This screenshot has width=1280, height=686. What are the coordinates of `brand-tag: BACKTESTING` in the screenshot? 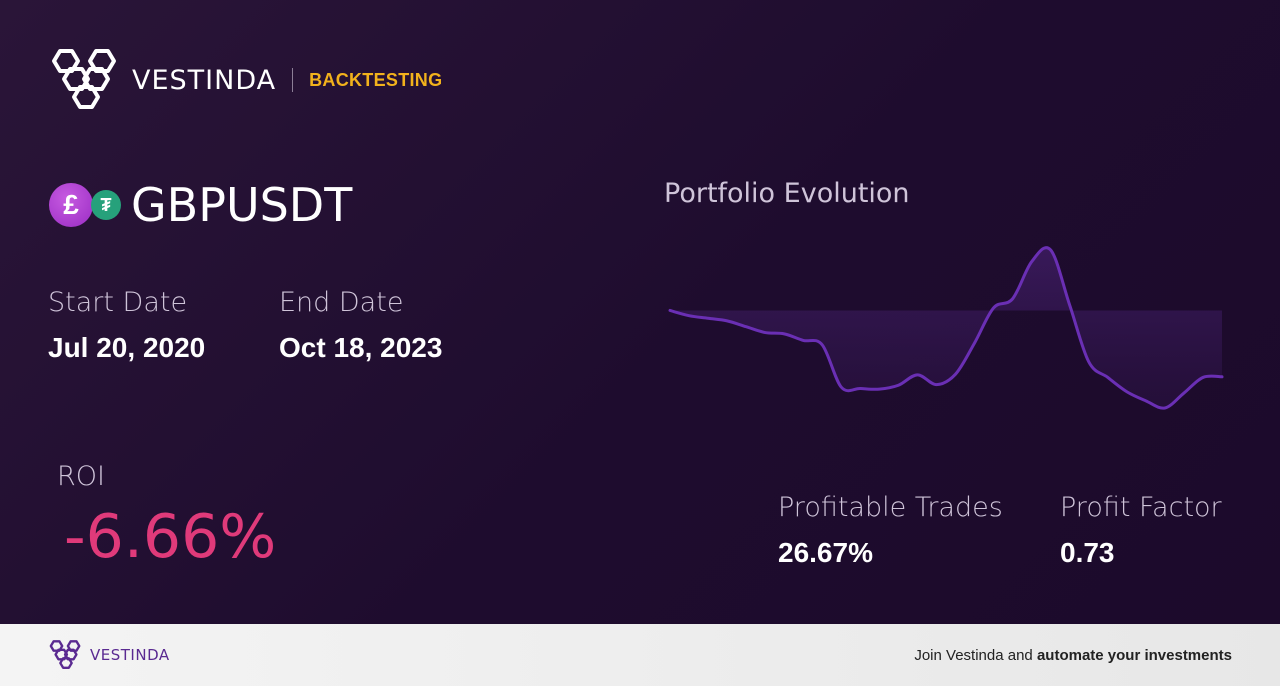 It's located at (376, 79).